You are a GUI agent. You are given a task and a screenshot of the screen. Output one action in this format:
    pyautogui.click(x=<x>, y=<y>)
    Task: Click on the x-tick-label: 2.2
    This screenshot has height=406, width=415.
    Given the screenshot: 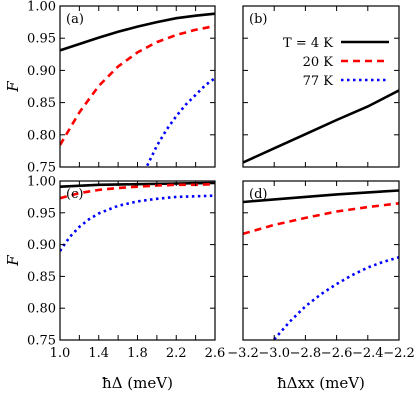 What is the action you would take?
    pyautogui.click(x=176, y=353)
    